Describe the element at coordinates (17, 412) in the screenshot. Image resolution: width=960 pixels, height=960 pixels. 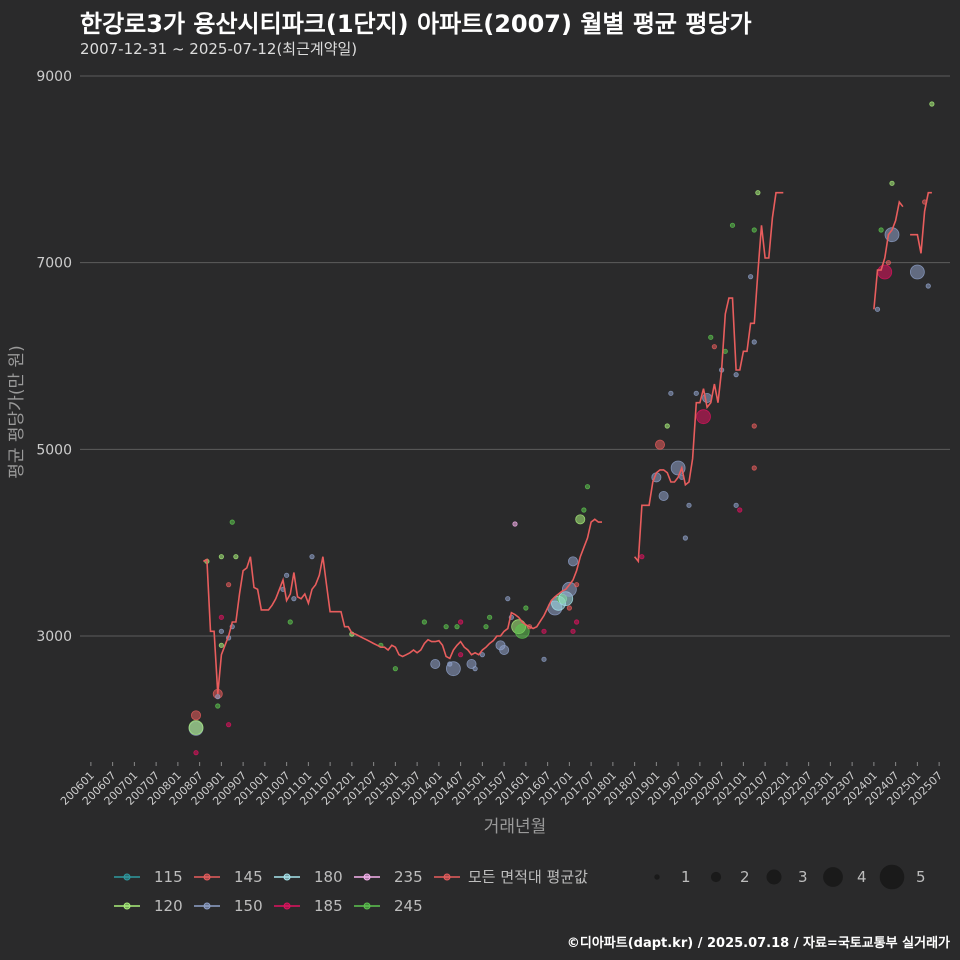
I see `y-axis-label: 평균 평당가(만 원)` at that location.